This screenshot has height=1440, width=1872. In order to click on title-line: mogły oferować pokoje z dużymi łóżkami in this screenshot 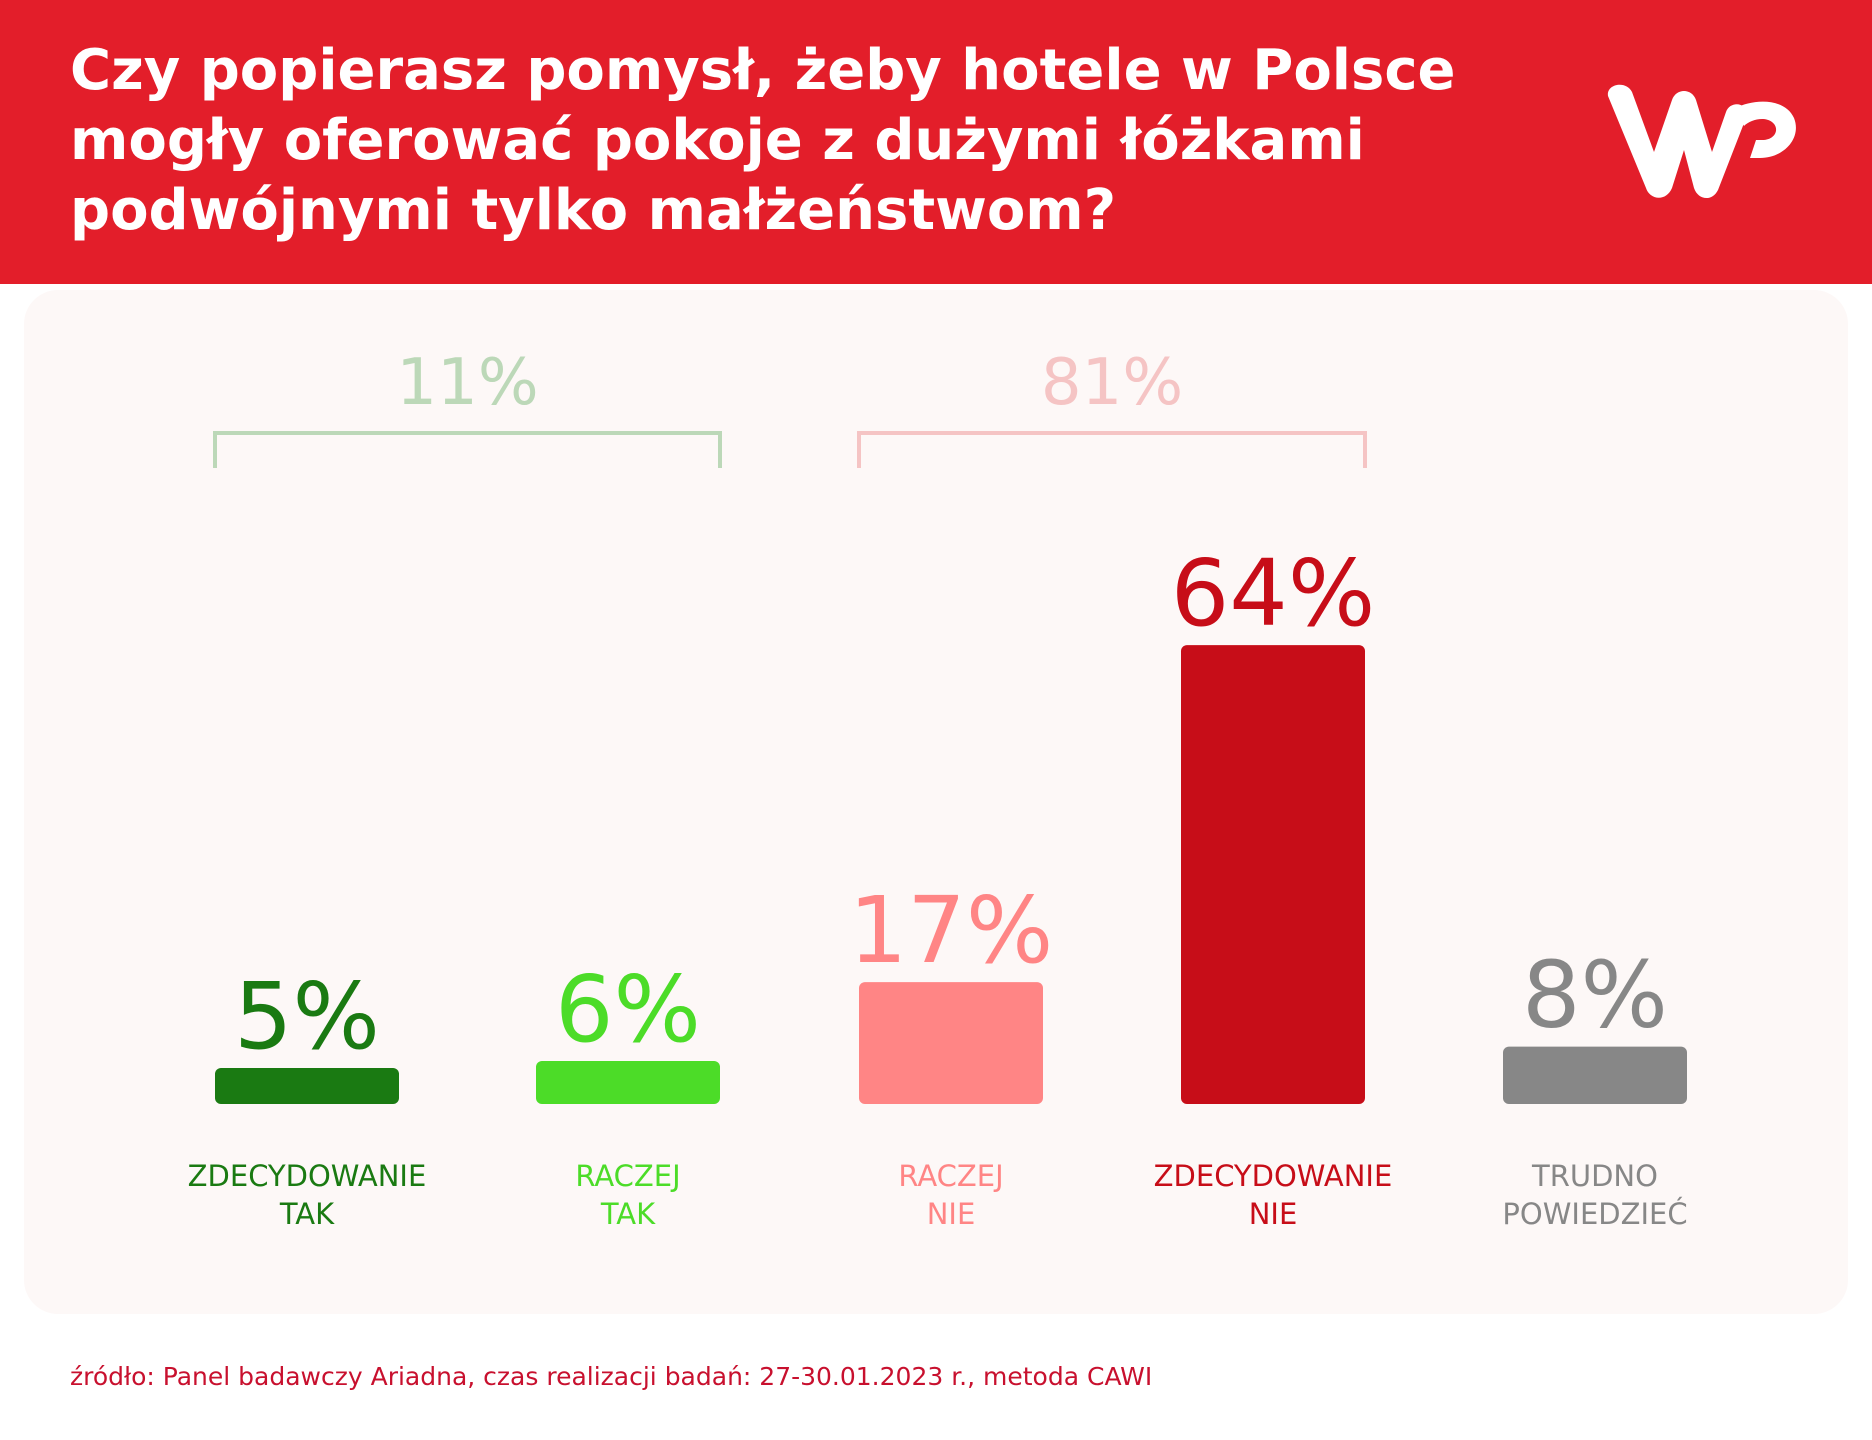, I will do `click(717, 140)`.